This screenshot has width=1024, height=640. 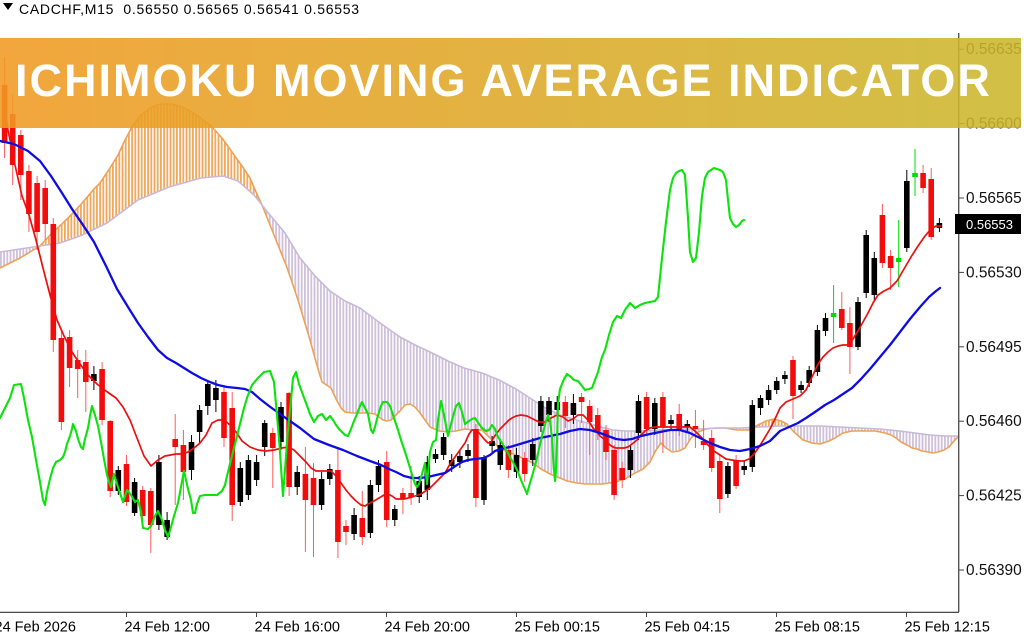 I want to click on svg-text: 25 Feb 00:15, so click(x=557, y=628).